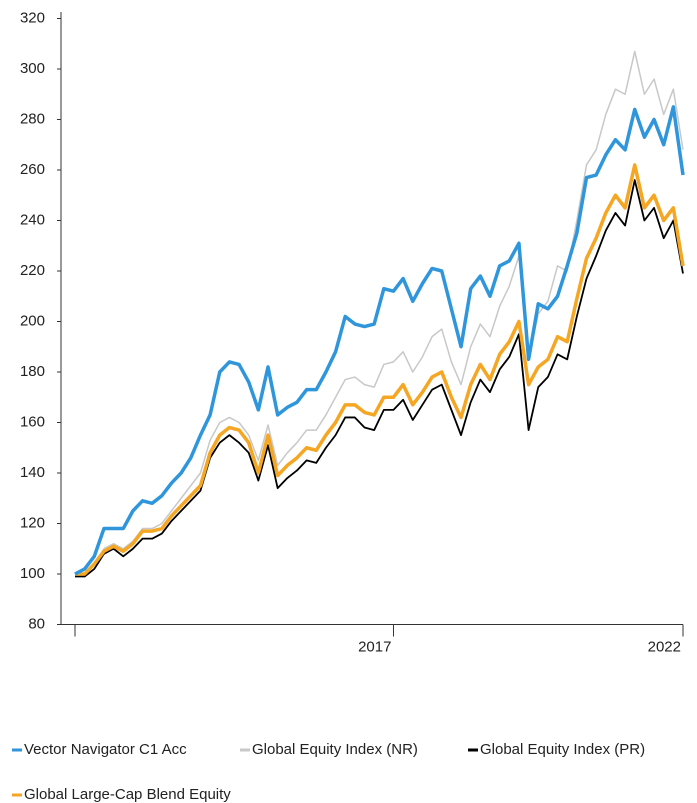  Describe the element at coordinates (32, 320) in the screenshot. I see `y-tick-label: 200` at that location.